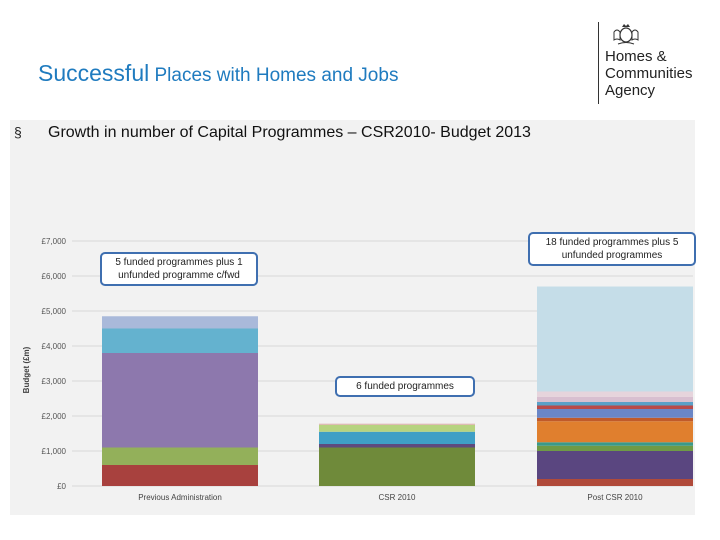  I want to click on y-tick-label: £6,000, so click(54, 276).